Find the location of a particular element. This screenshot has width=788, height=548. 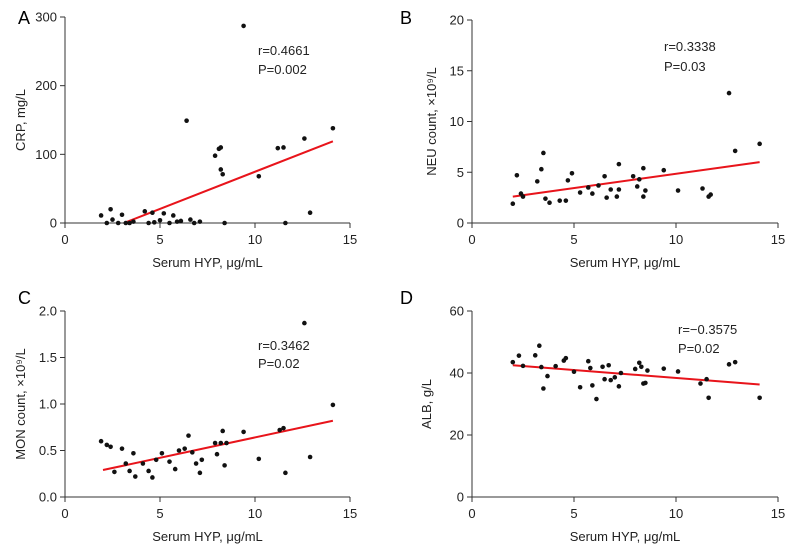

y-tick-label: 300 is located at coordinates (46, 17).